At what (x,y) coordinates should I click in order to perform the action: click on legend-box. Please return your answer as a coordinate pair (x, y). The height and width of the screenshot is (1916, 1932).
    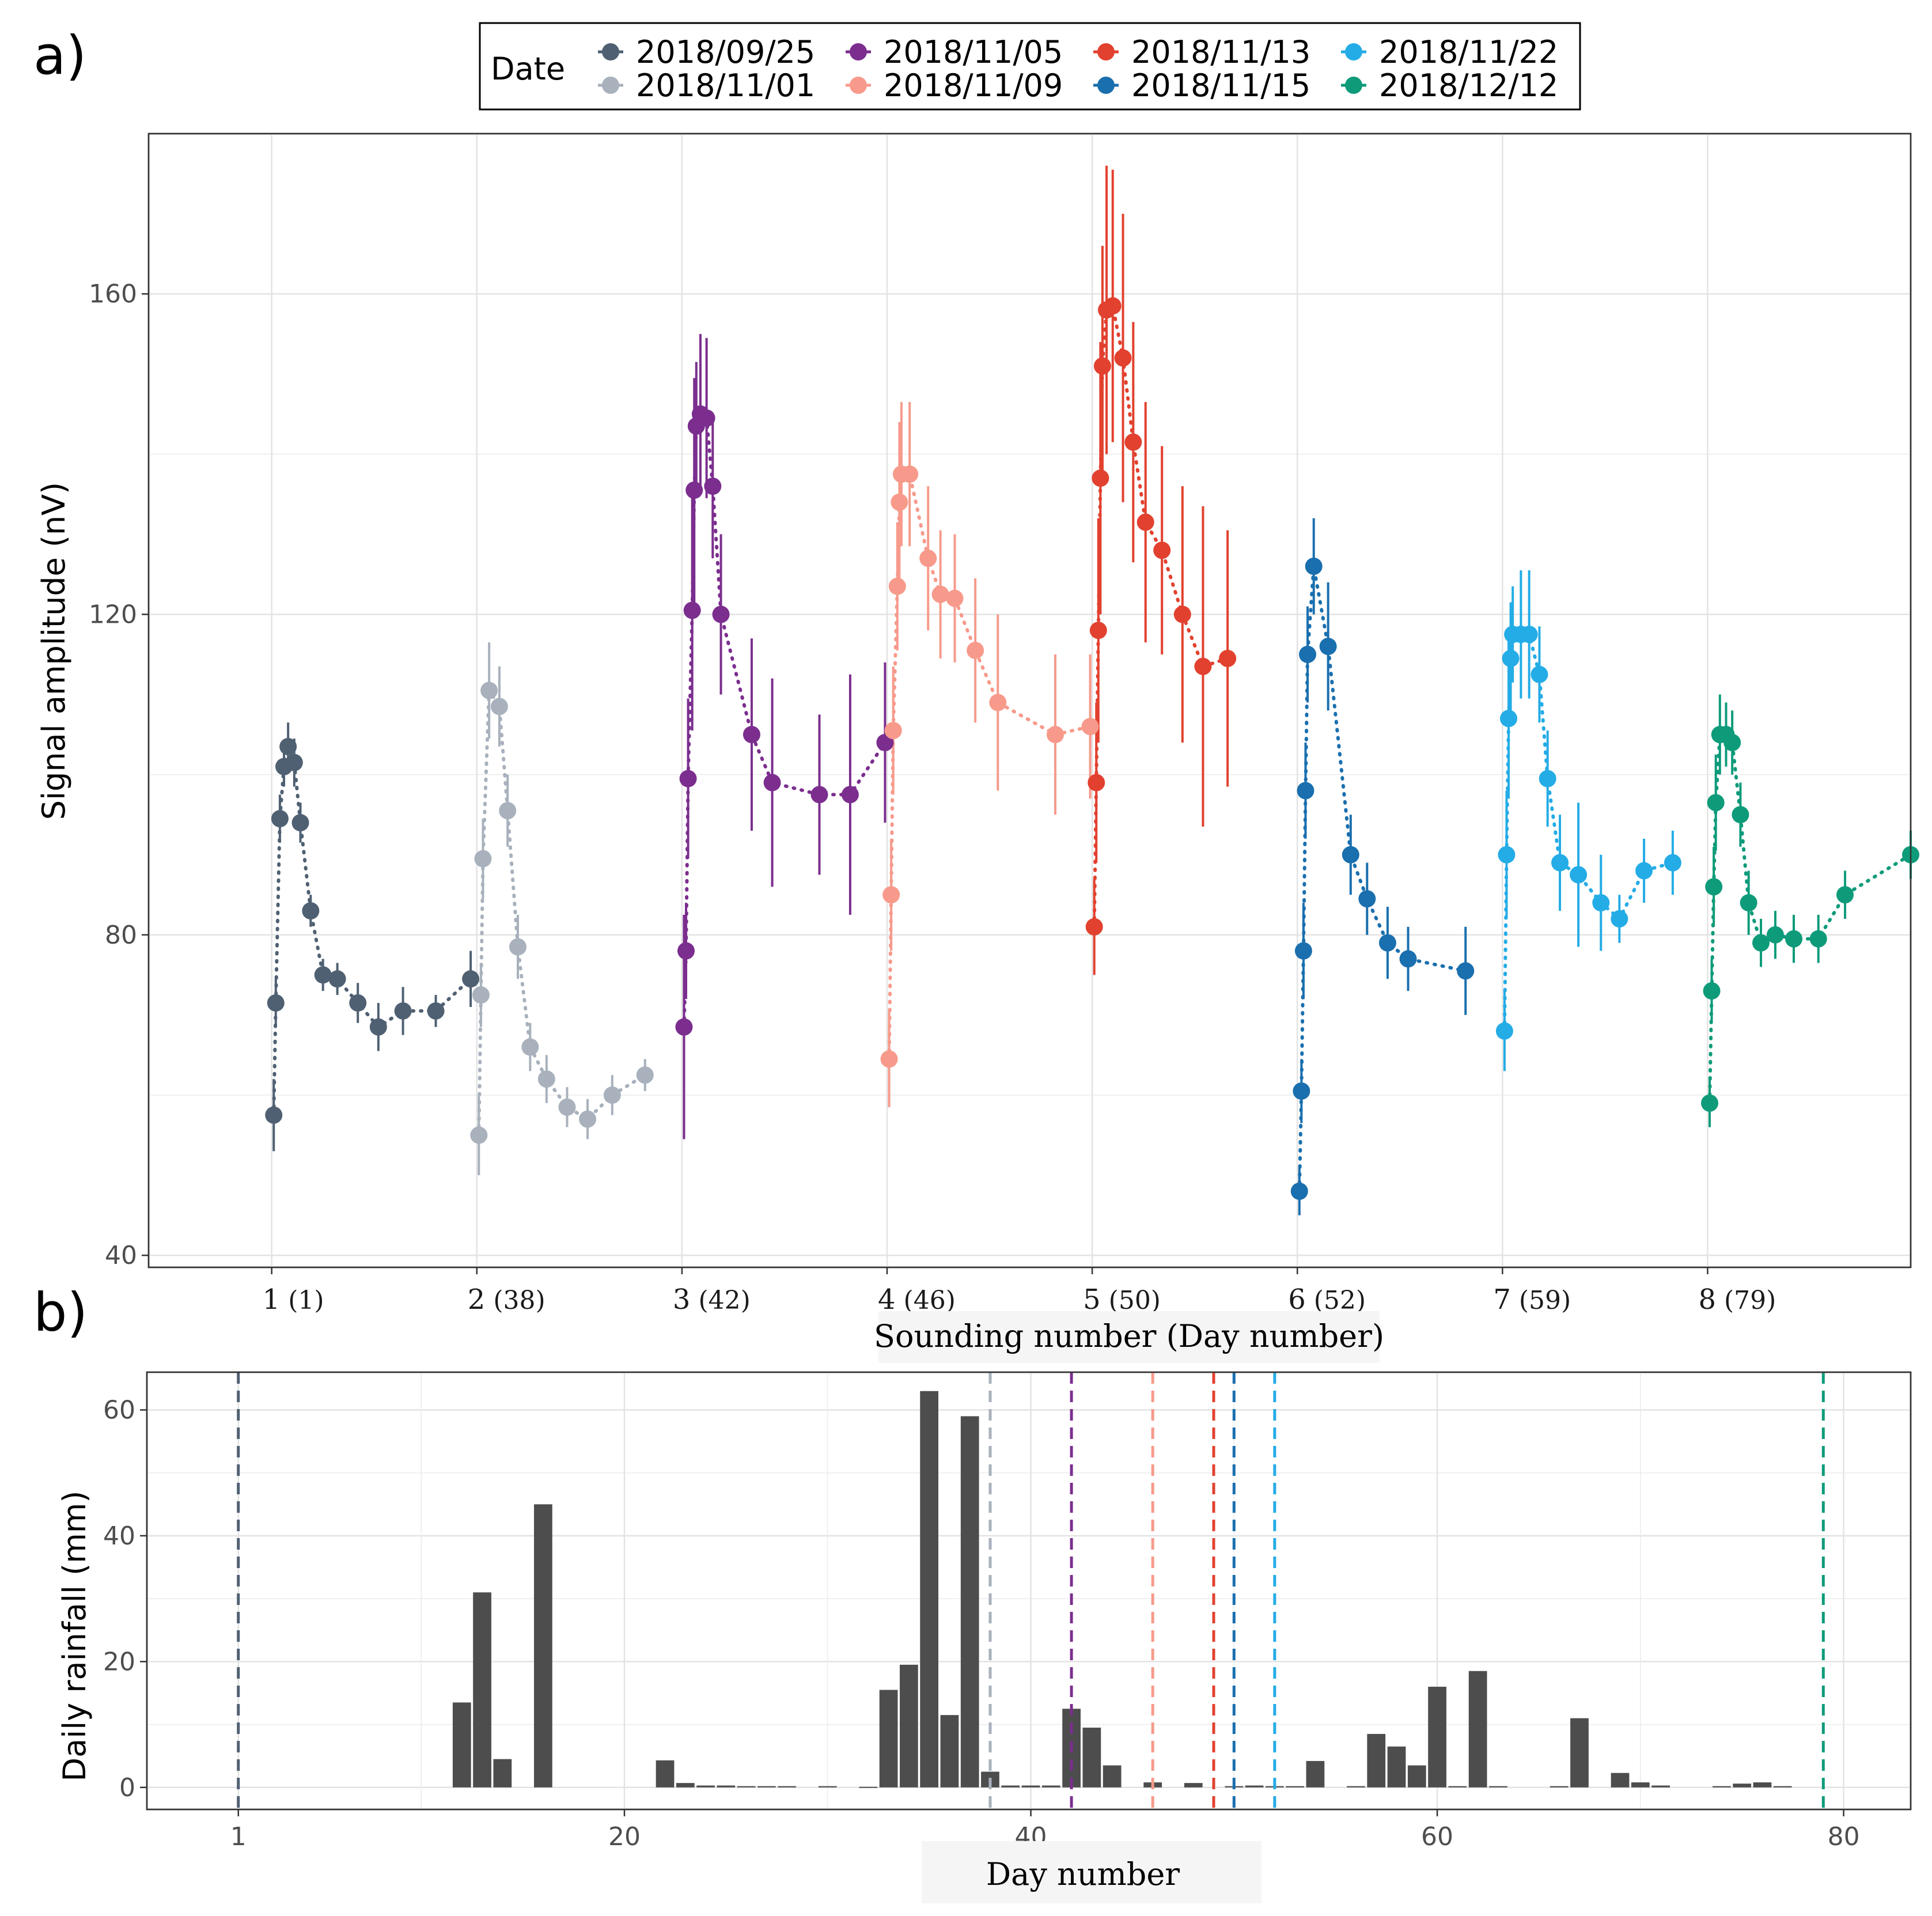
    Looking at the image, I should click on (1030, 66).